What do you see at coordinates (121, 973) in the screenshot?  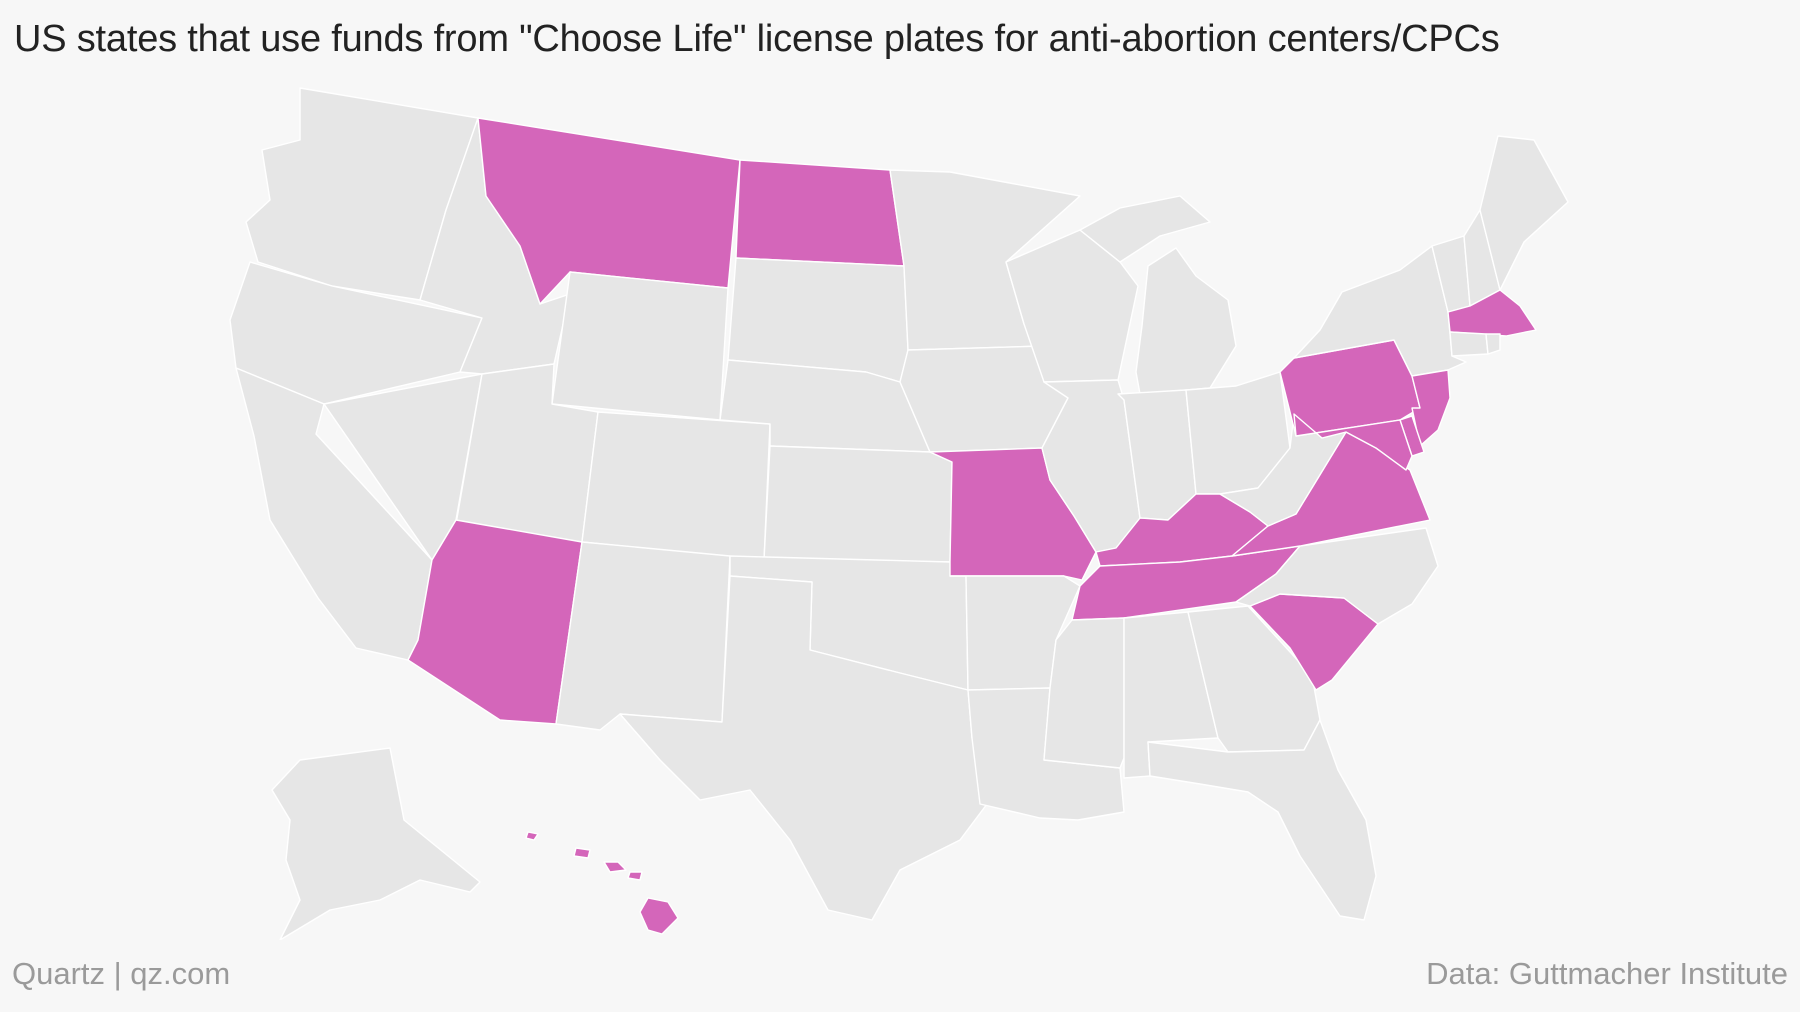 I see `footer-brand: Quartz | qz.com` at bounding box center [121, 973].